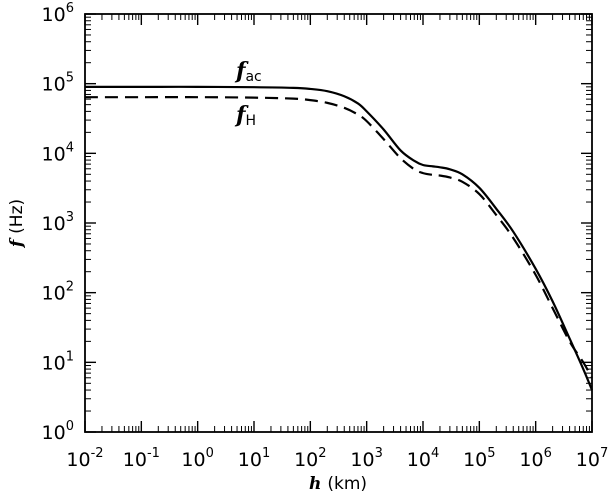 The width and height of the screenshot is (610, 495). What do you see at coordinates (17, 216) in the screenshot?
I see `y-axis-unit: (Hz)` at bounding box center [17, 216].